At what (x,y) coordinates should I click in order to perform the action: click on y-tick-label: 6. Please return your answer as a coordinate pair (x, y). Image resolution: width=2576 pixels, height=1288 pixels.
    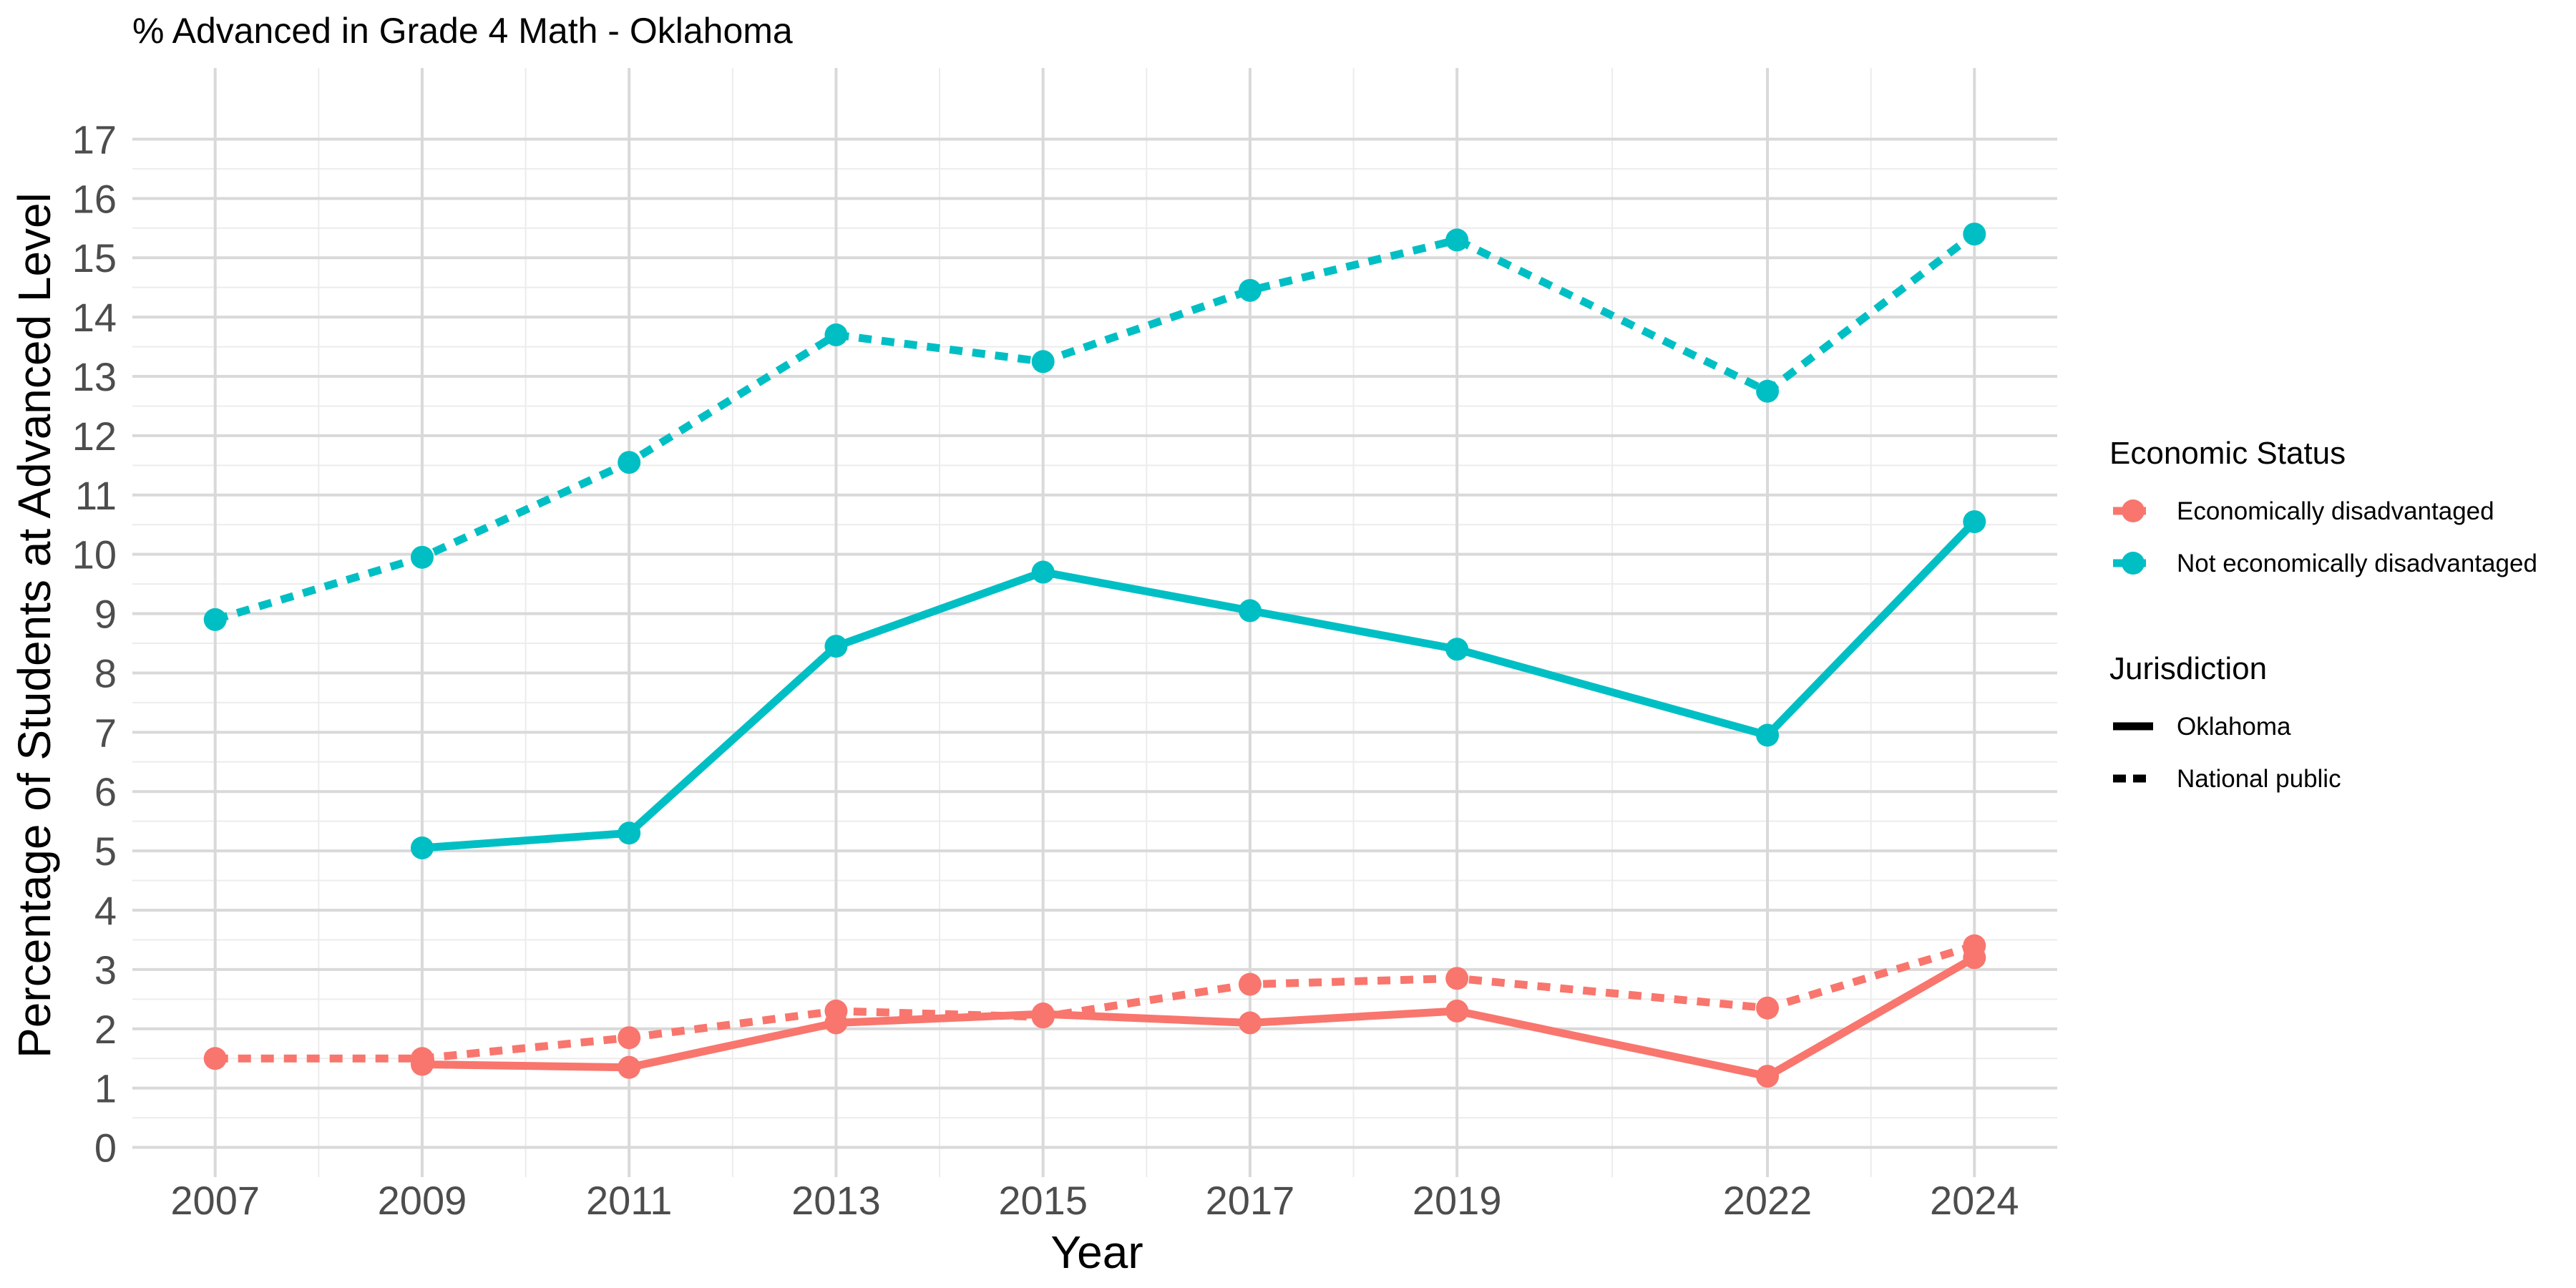
    Looking at the image, I should click on (105, 791).